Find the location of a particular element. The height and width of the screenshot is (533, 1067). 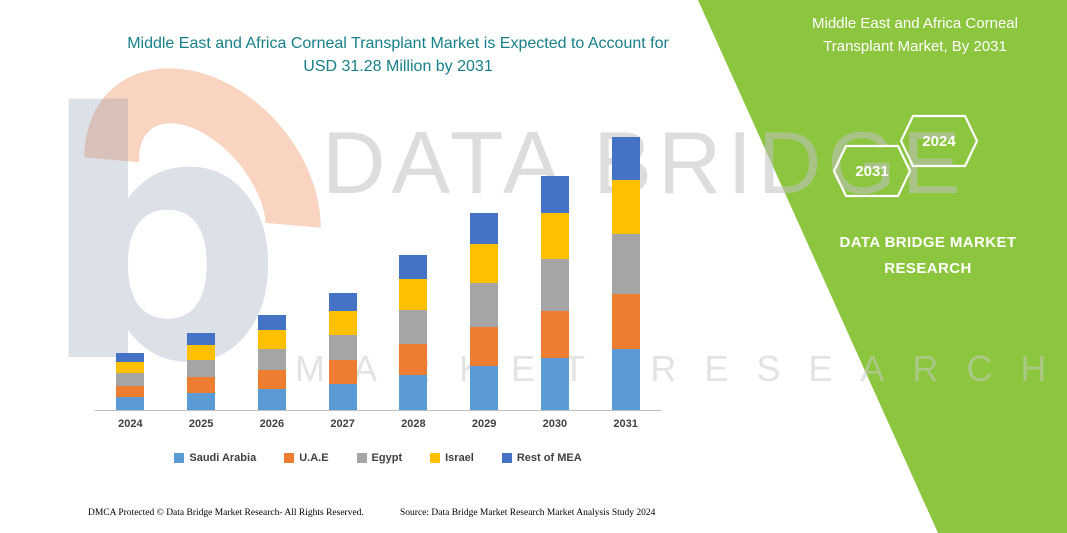

legend-item: U.A.E is located at coordinates (306, 458).